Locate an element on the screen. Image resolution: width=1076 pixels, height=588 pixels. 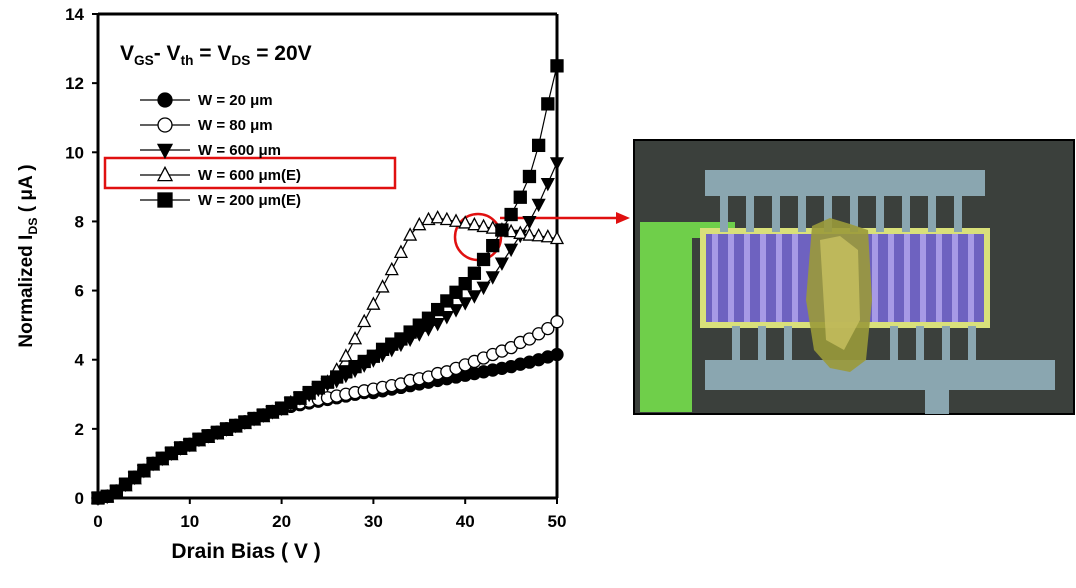
text-part: - V is located at coordinates (167, 53).